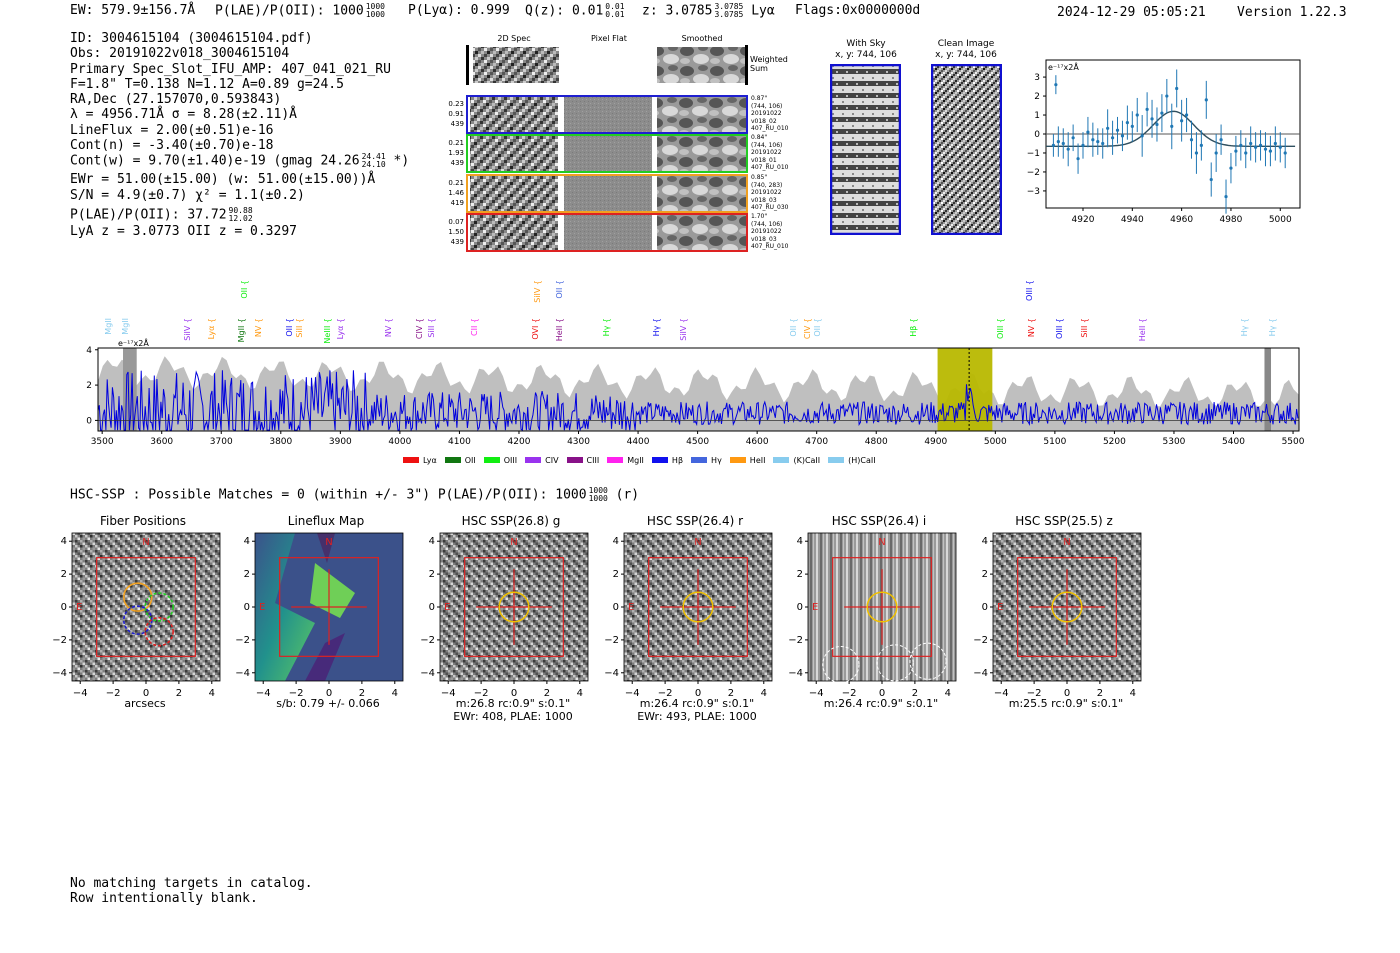 The width and height of the screenshot is (1400, 953). What do you see at coordinates (701, 232) in the screenshot?
I see `stack-row-smooth` at bounding box center [701, 232].